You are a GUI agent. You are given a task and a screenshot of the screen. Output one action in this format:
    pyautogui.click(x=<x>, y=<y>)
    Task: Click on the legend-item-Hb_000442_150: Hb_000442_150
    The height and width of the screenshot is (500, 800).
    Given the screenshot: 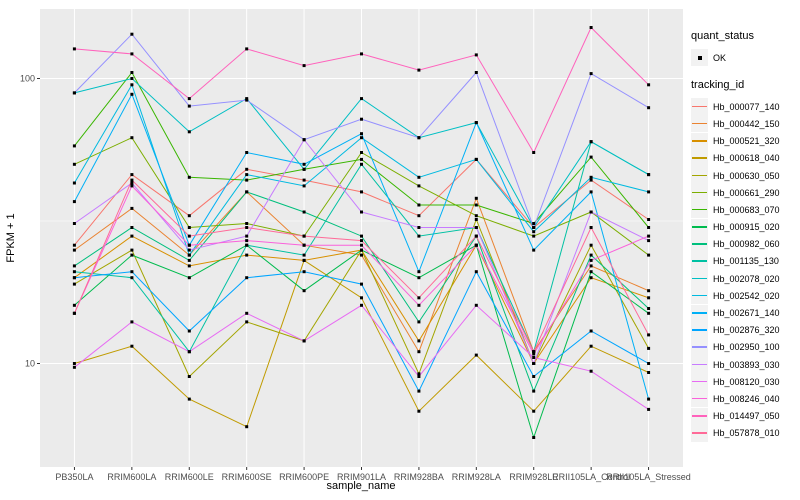 What is the action you would take?
    pyautogui.click(x=745, y=124)
    